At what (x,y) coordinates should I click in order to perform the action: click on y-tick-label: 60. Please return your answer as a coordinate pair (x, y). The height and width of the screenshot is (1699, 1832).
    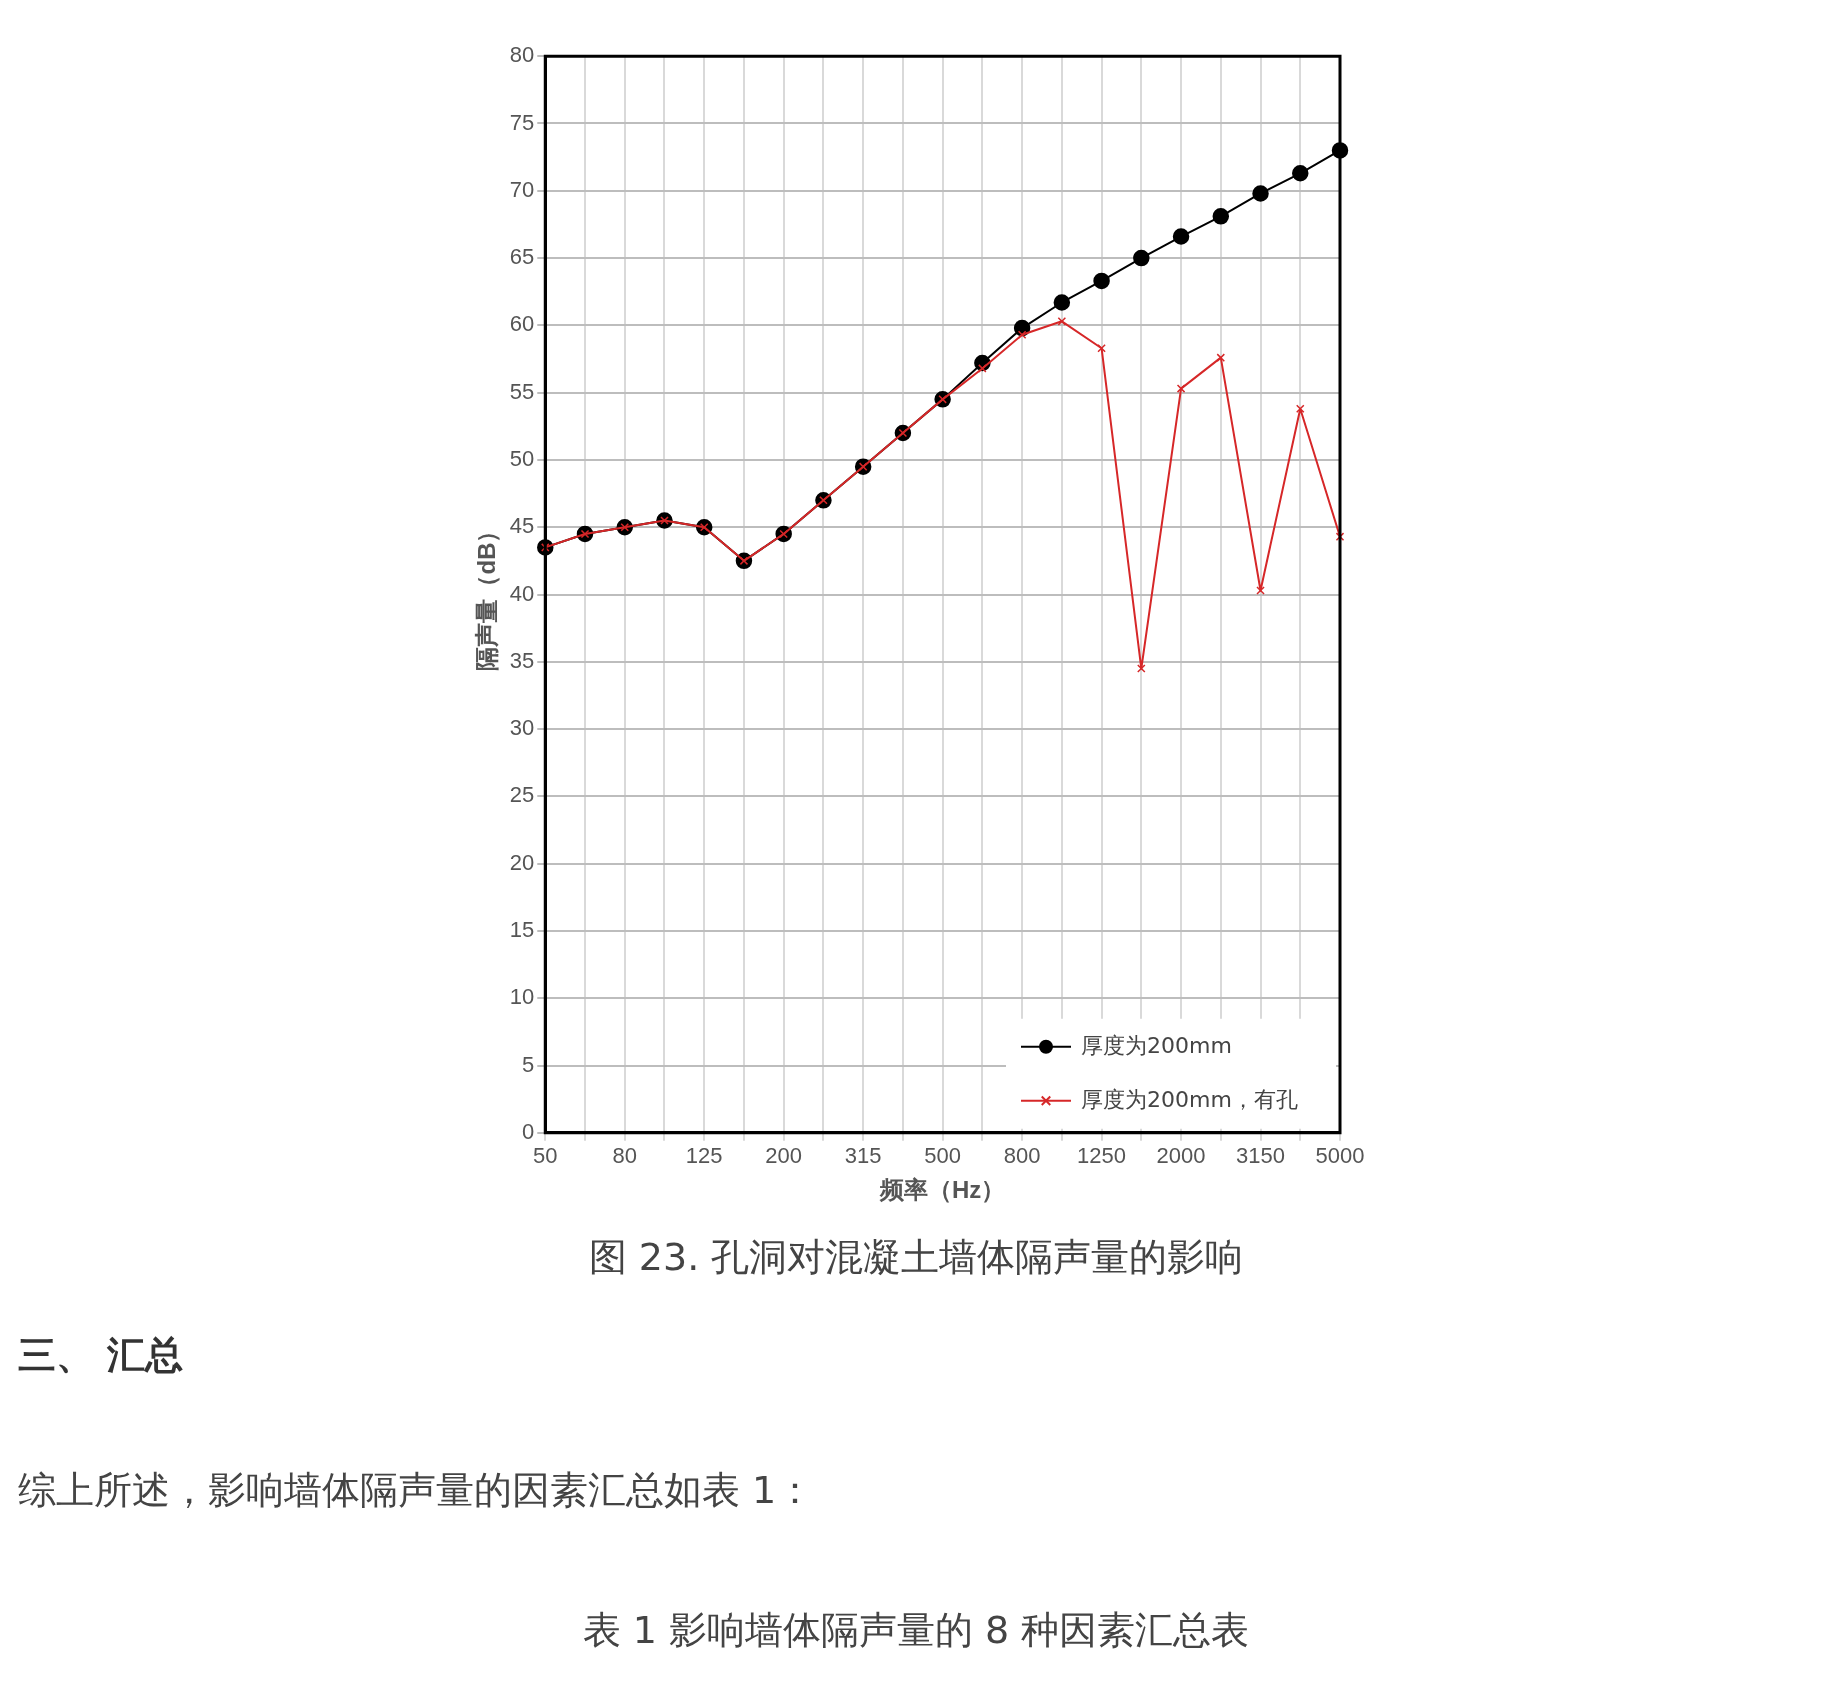
    Looking at the image, I should click on (522, 324).